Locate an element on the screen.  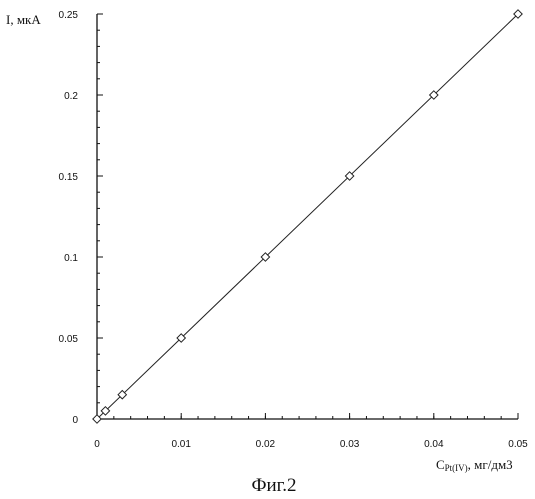
x-axis-label-unit: , мг/дм3 is located at coordinates (490, 464).